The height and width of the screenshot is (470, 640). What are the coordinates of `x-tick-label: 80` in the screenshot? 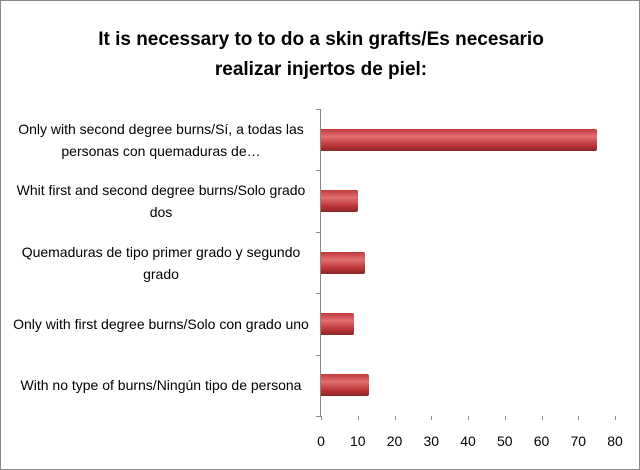 It's located at (615, 441).